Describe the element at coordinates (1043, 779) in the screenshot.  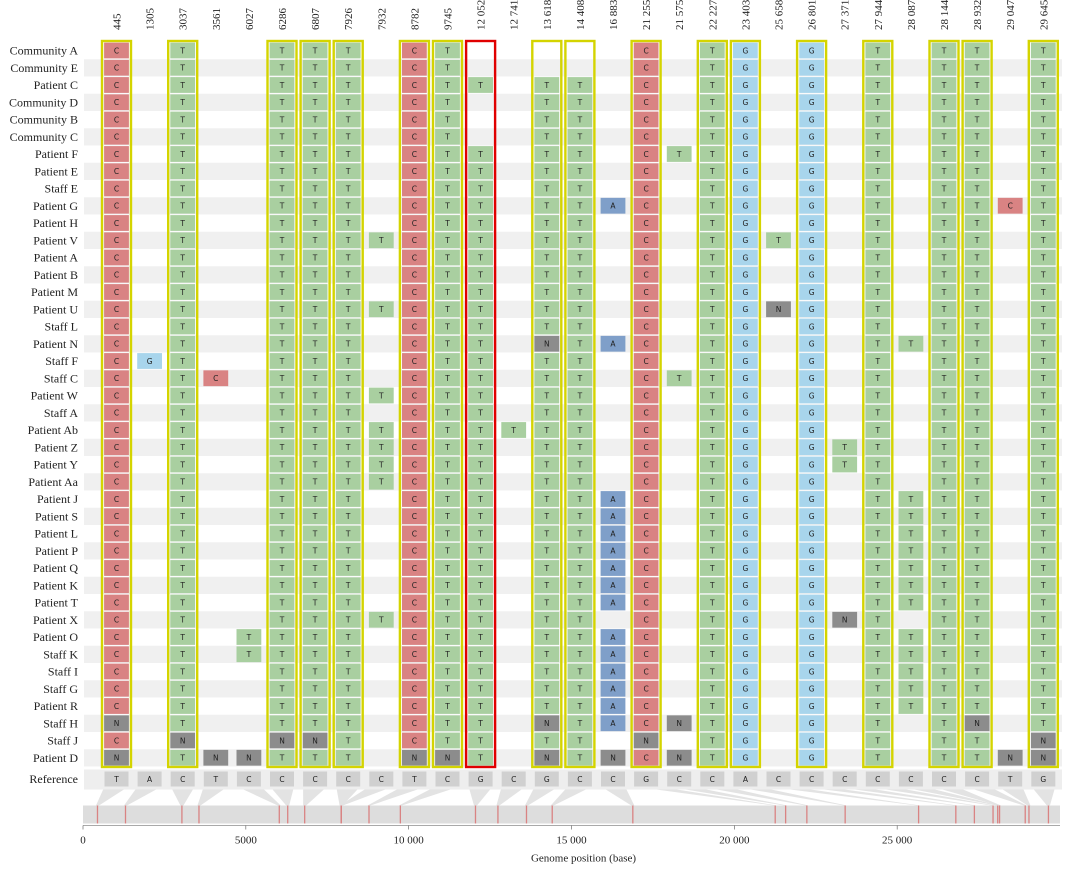
I see `reference-base: G` at that location.